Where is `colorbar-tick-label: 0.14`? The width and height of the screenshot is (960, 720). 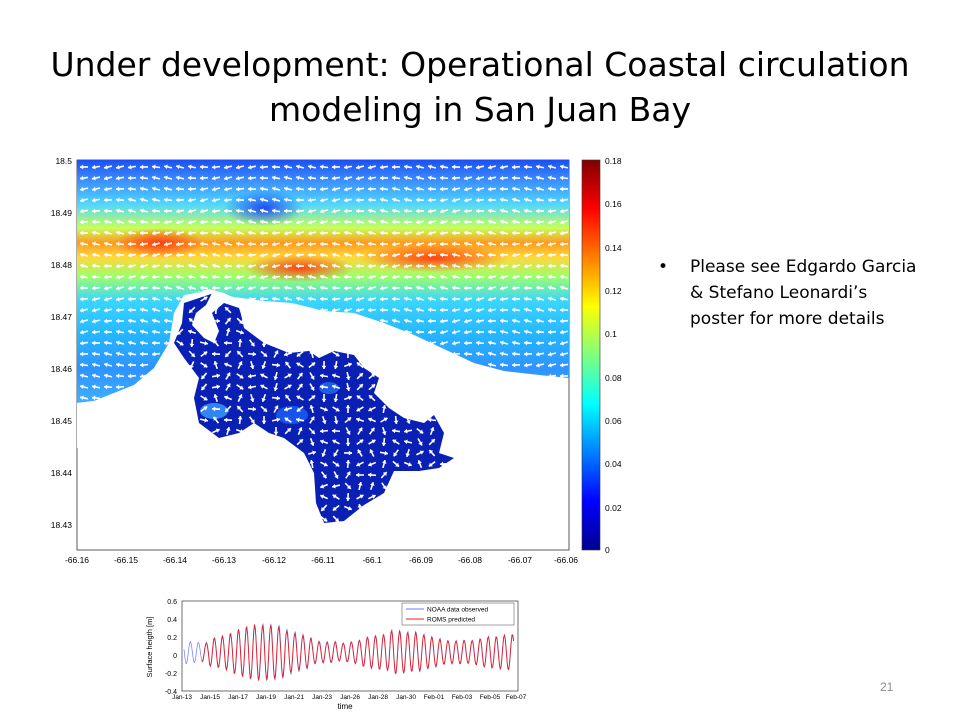 colorbar-tick-label: 0.14 is located at coordinates (613, 248).